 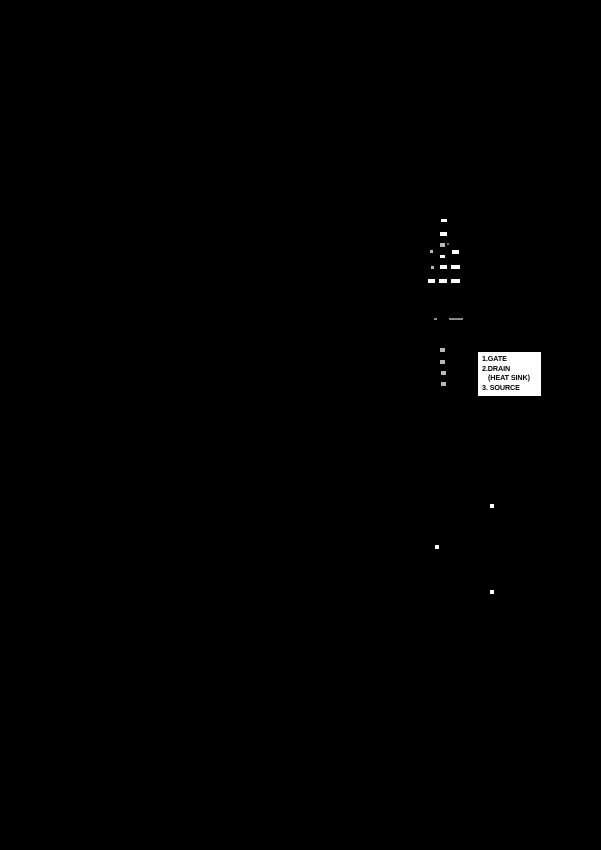 I want to click on pin-assignment-legend: 1.GATE 2.DRAIN (HEAT SINK) 3. SOURCE, so click(x=509, y=374).